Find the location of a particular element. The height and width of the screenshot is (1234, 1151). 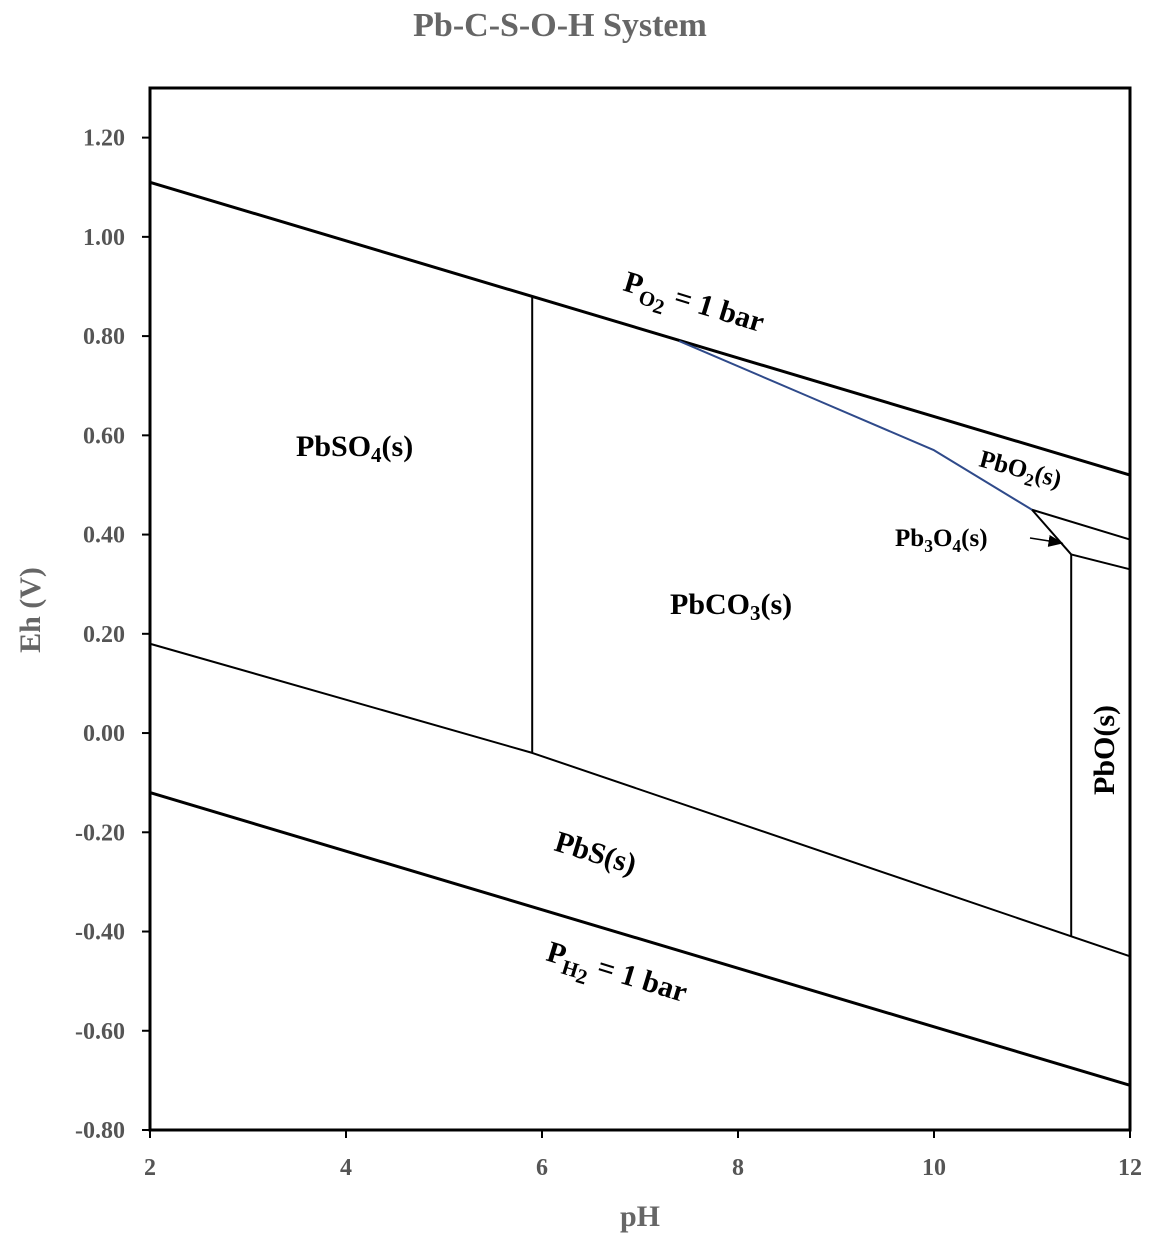

y-tick-label: 0.60 is located at coordinates (104, 436).